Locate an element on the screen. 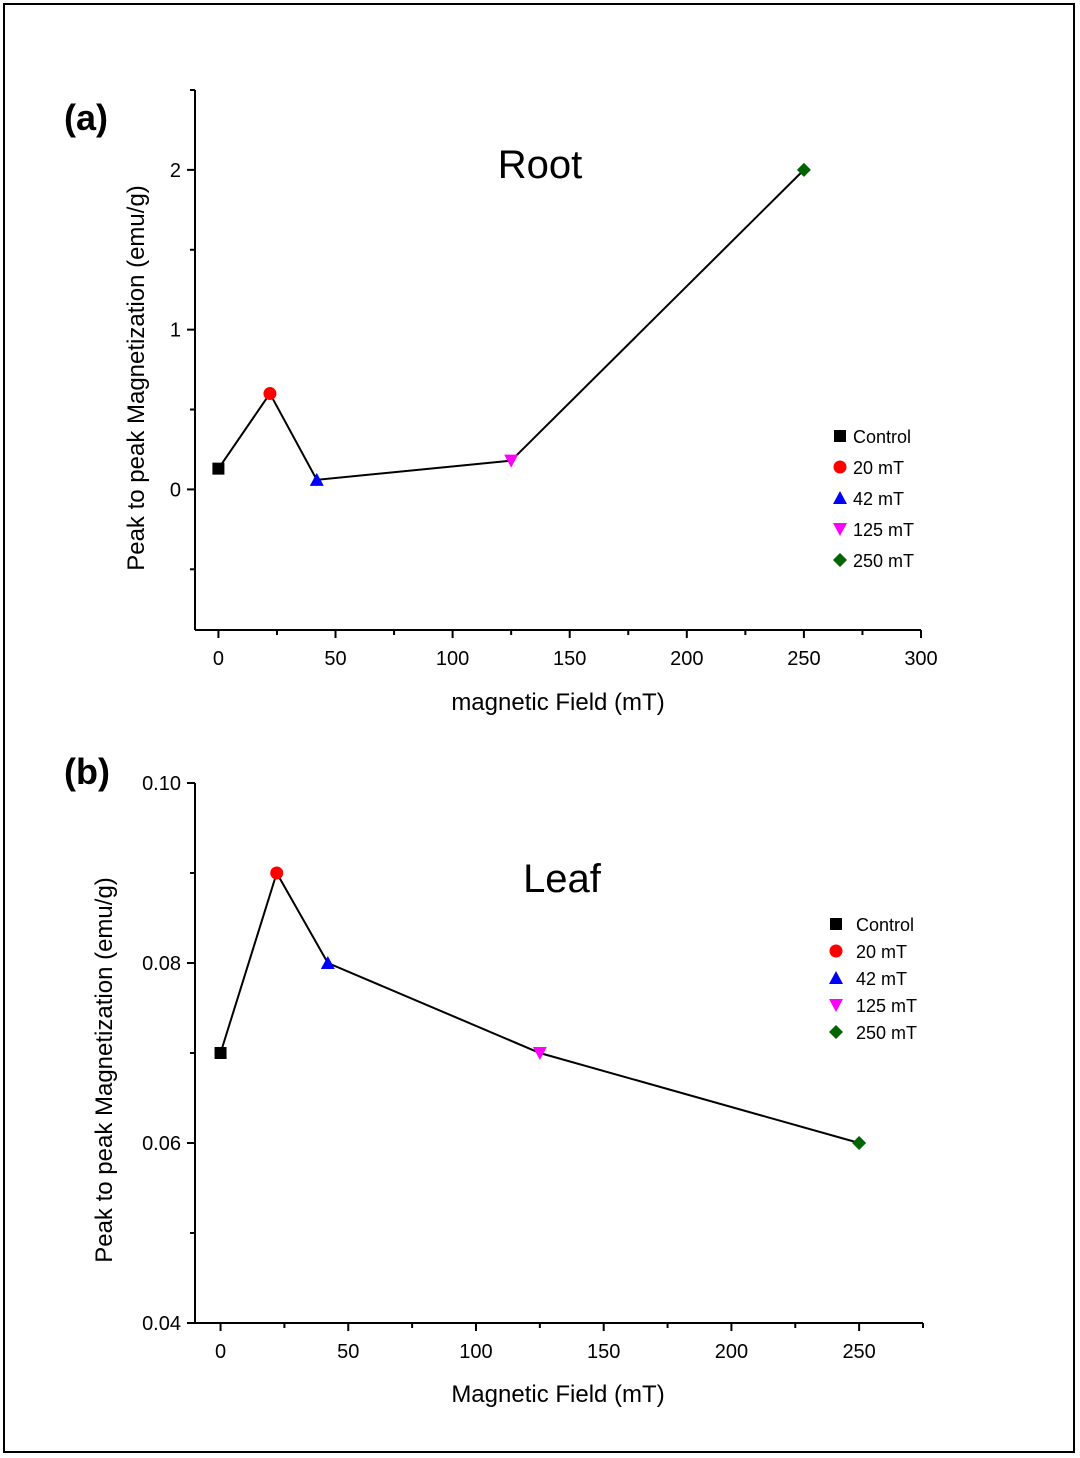 This screenshot has width=1080, height=1458. chart-a-legend-marker-20-mt is located at coordinates (840, 467).